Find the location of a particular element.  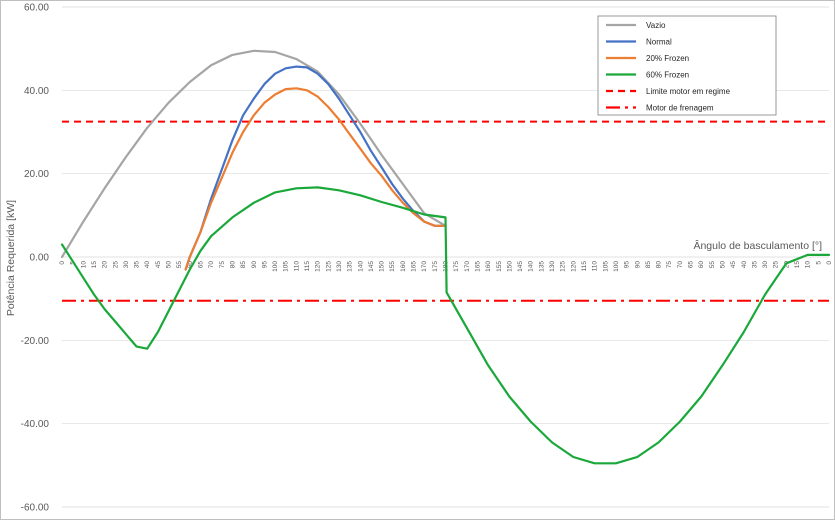

x-tick-label: 5 is located at coordinates (818, 263).